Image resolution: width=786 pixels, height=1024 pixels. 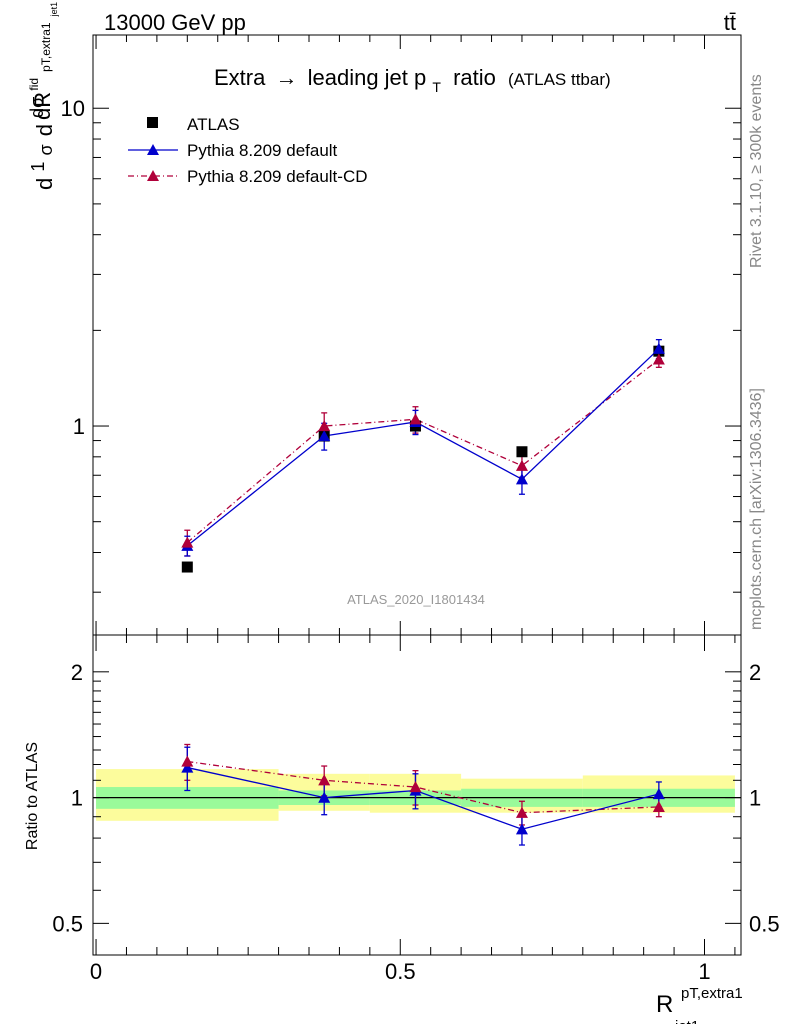 I want to click on title-note: (ATLAS ttbar), so click(x=559, y=79).